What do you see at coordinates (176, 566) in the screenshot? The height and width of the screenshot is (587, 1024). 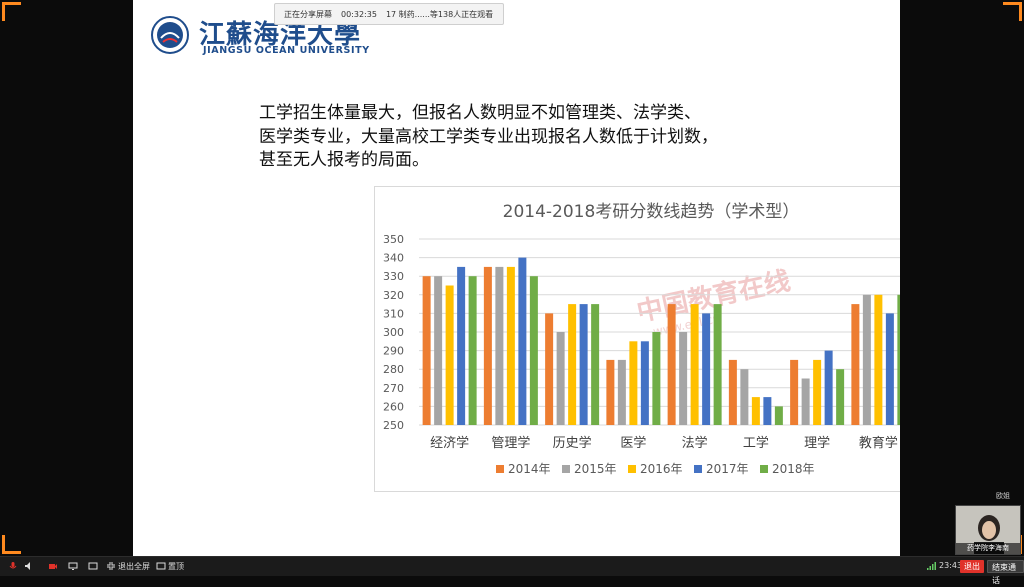 I see `pin-top-button: 置顶` at bounding box center [176, 566].